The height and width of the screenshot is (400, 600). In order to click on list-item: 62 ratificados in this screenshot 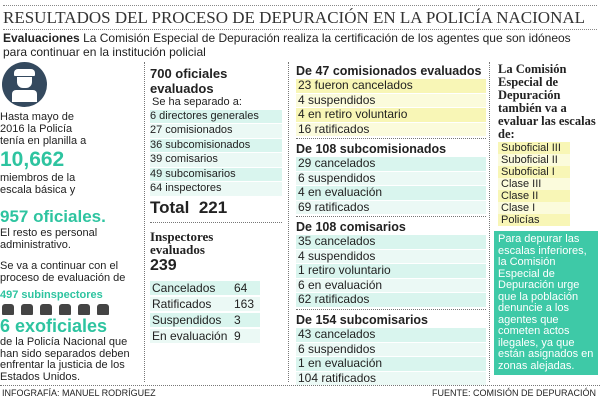, I will do `click(391, 299)`.